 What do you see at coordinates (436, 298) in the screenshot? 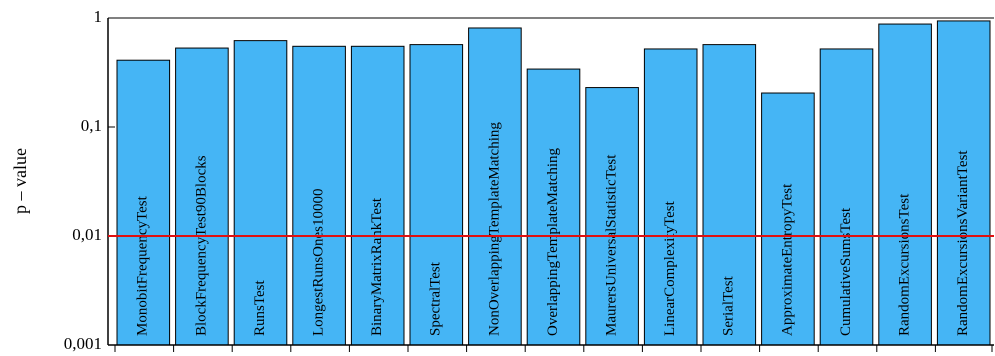
I see `category-label: SpectralTest` at bounding box center [436, 298].